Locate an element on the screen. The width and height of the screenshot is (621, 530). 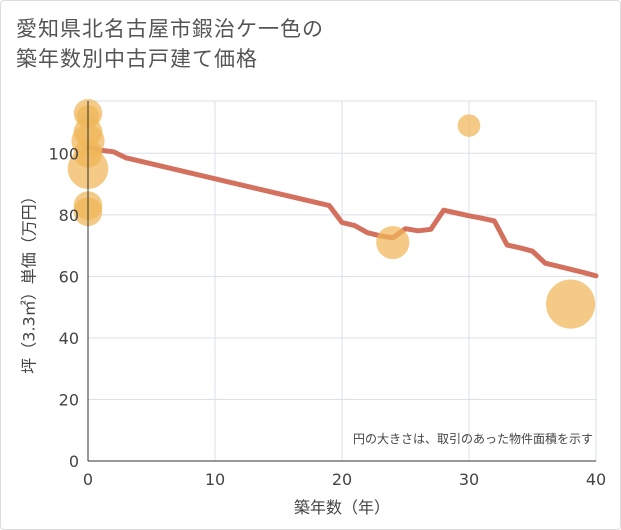
chart-title: 愛知県北名古屋市鍜治ケ一色の 築年数別中古戸建て価格 is located at coordinates (170, 44).